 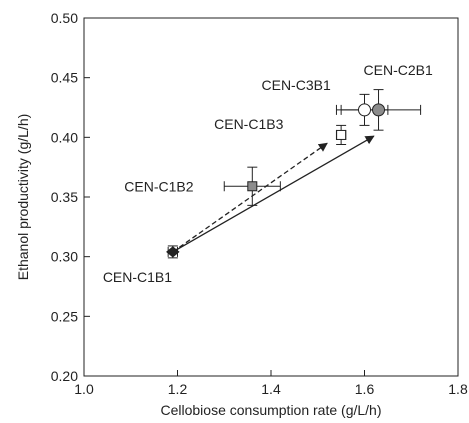 What do you see at coordinates (137, 277) in the screenshot?
I see `point-label: CEN-C1B1` at bounding box center [137, 277].